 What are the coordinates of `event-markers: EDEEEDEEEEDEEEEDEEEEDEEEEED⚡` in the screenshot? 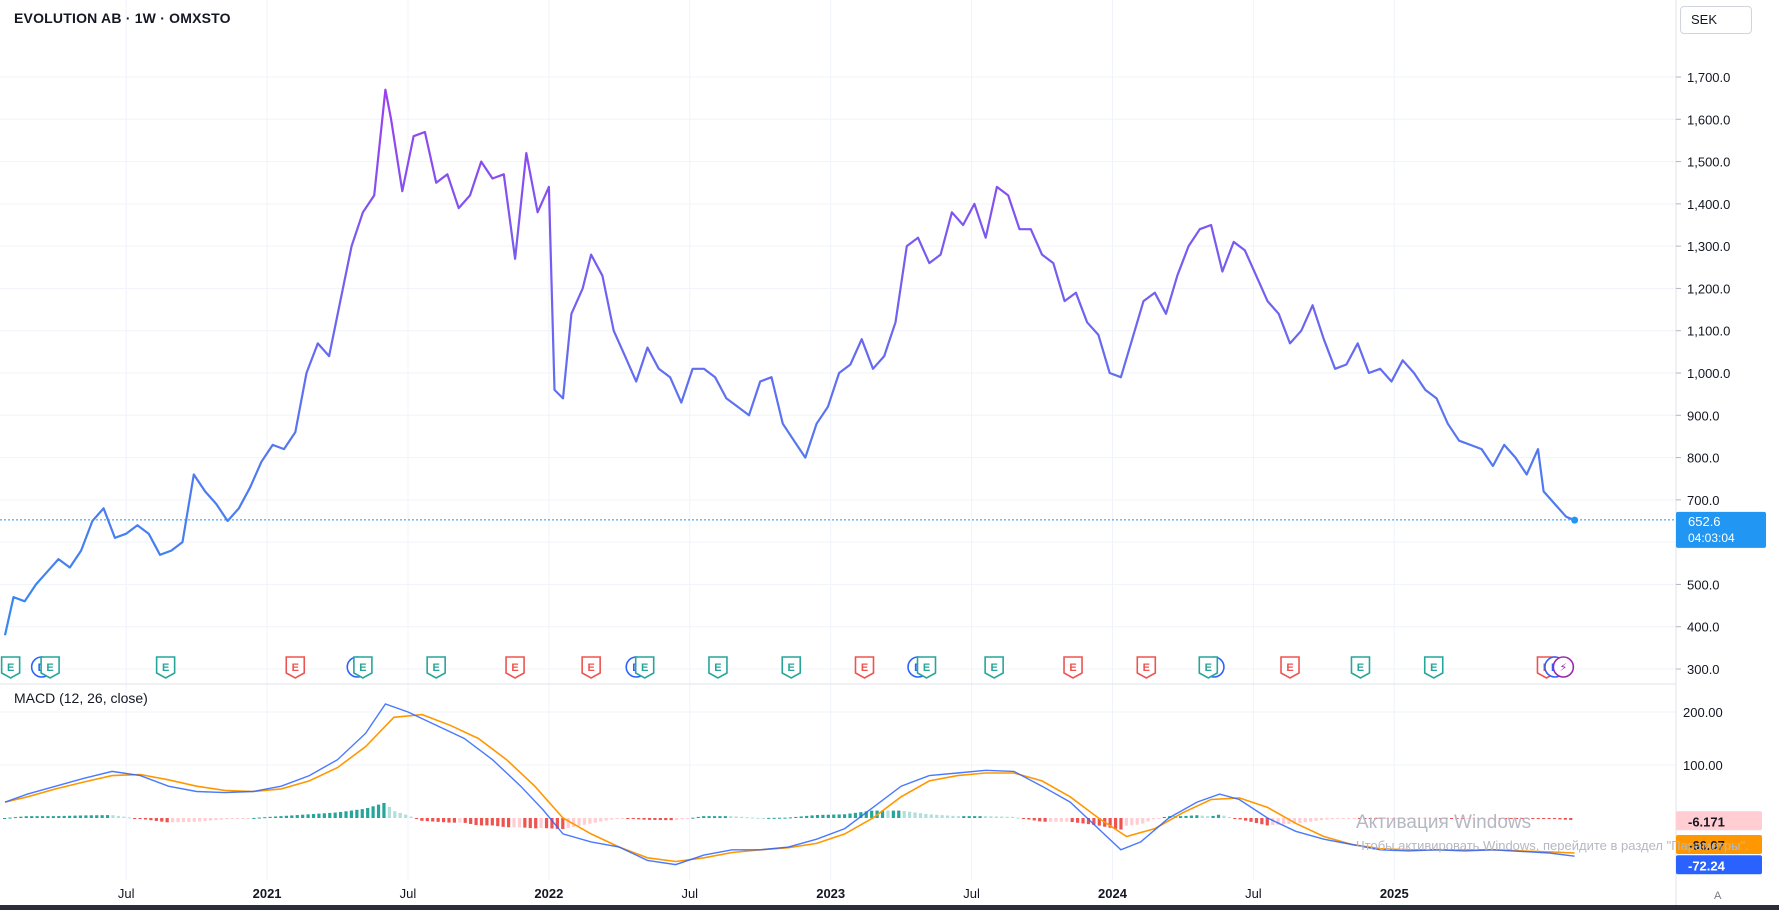 It's located at (787, 667).